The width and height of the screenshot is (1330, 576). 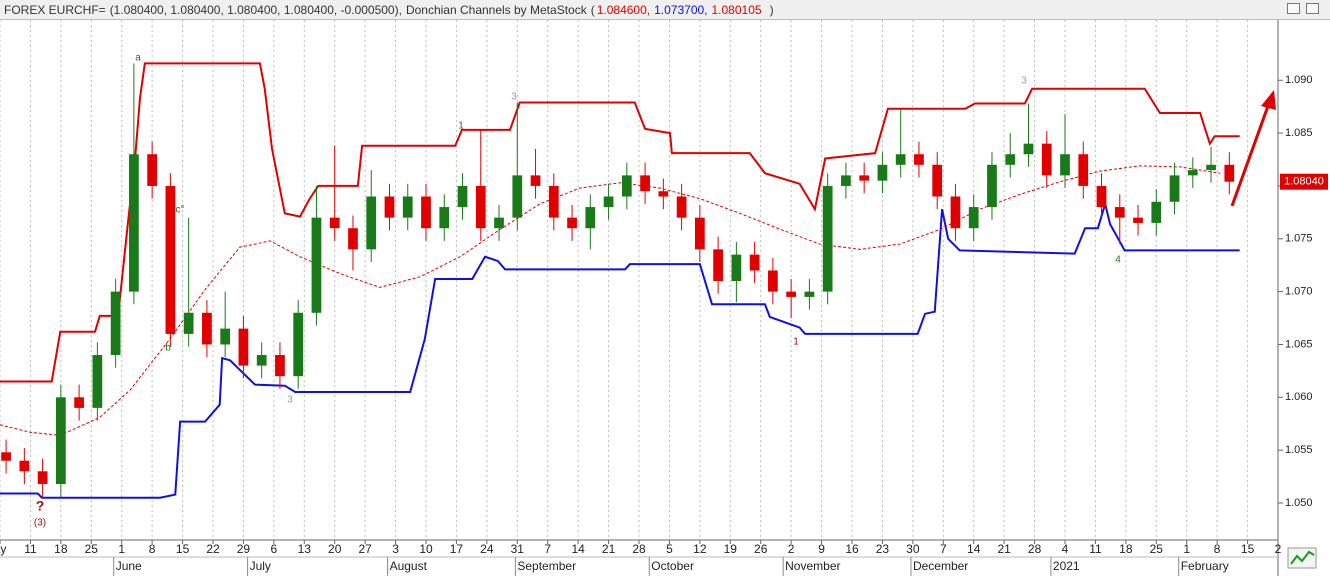 What do you see at coordinates (546, 566) in the screenshot?
I see `month-label: September` at bounding box center [546, 566].